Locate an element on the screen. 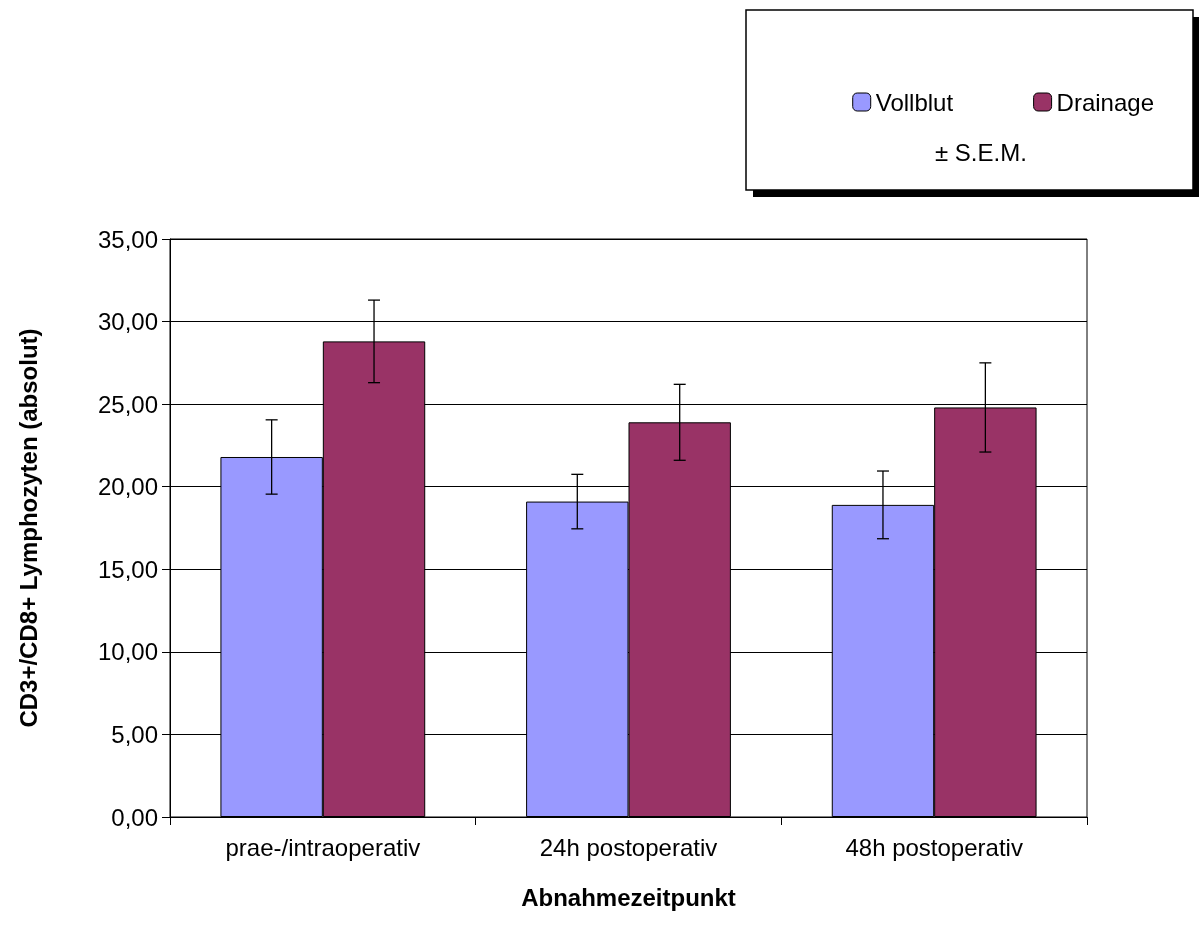 This screenshot has height=927, width=1199. y-tick-label: 0,00 is located at coordinates (134, 817).